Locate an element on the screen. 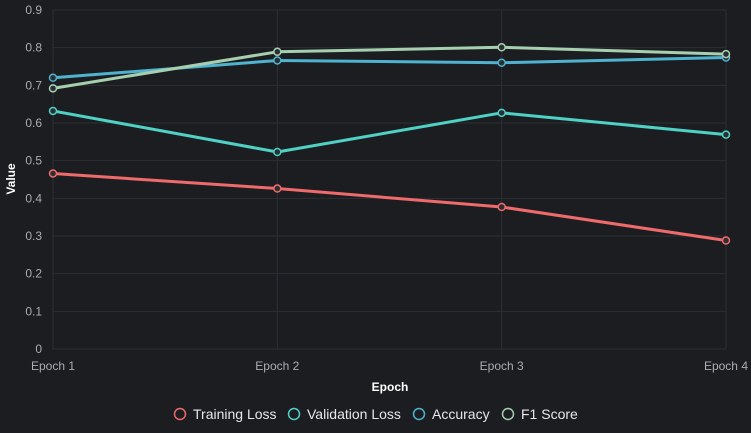 The width and height of the screenshot is (751, 433). y-tick-label: 0.2 is located at coordinates (33, 274).